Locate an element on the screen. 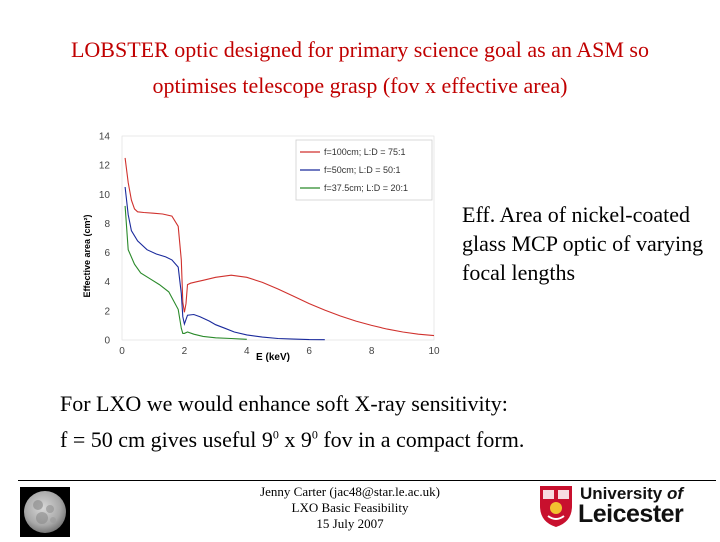  y-tick-label: 4 is located at coordinates (107, 282).